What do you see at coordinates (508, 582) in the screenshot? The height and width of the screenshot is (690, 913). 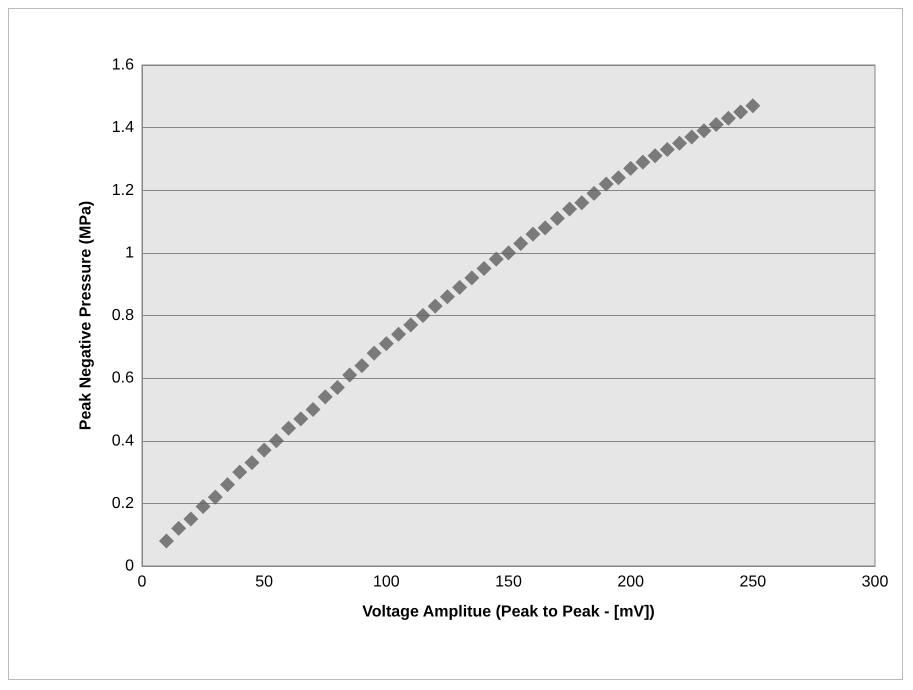 I see `x-tick-label: 150` at bounding box center [508, 582].